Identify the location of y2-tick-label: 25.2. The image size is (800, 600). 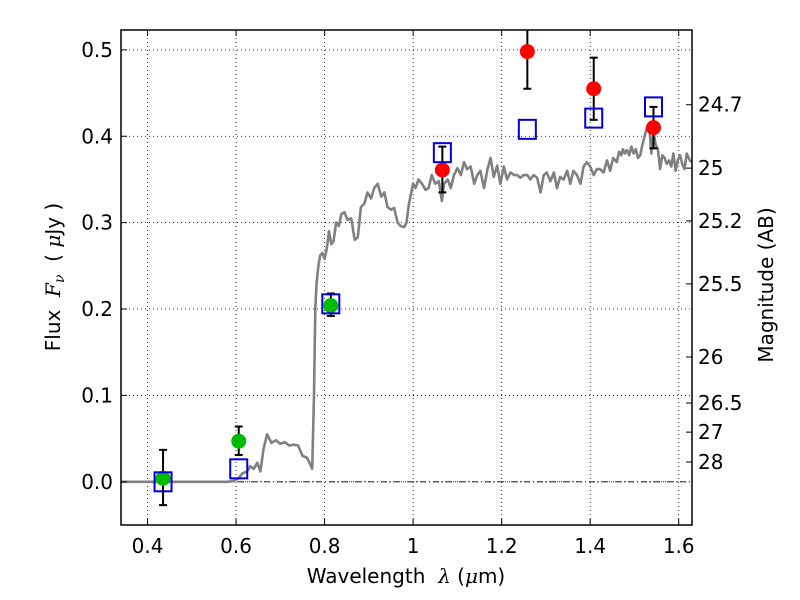
(720, 221).